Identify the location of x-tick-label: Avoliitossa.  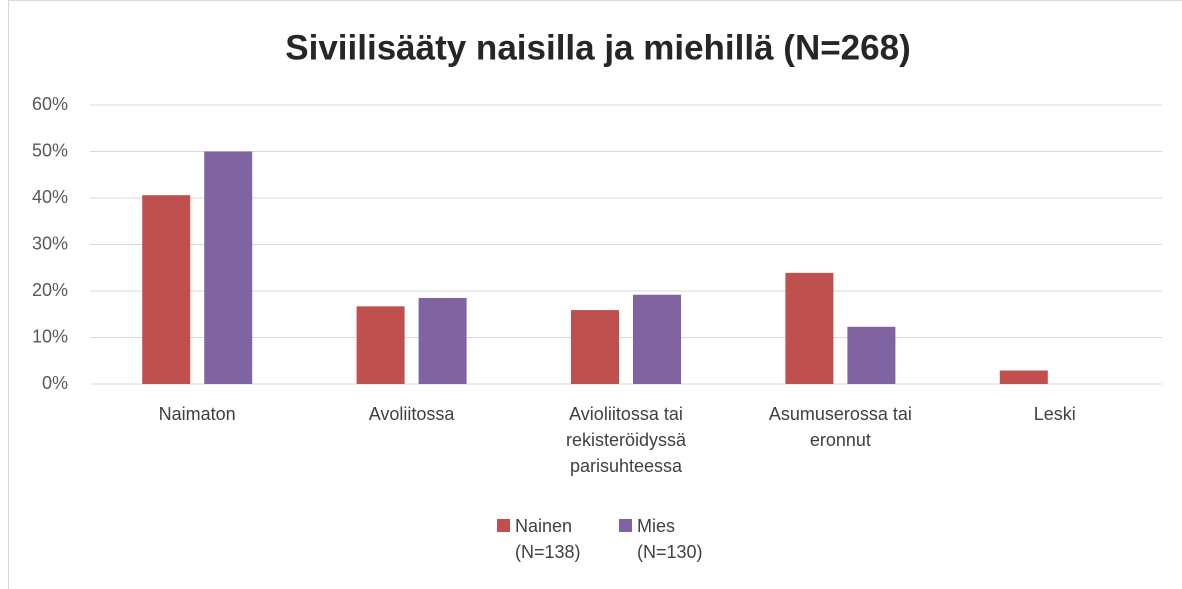
(411, 414).